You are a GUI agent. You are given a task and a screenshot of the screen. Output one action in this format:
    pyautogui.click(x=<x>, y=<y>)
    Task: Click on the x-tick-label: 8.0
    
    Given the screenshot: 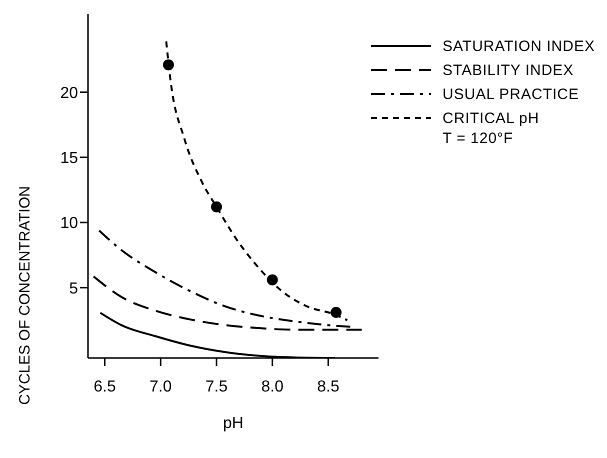 What is the action you would take?
    pyautogui.click(x=272, y=387)
    